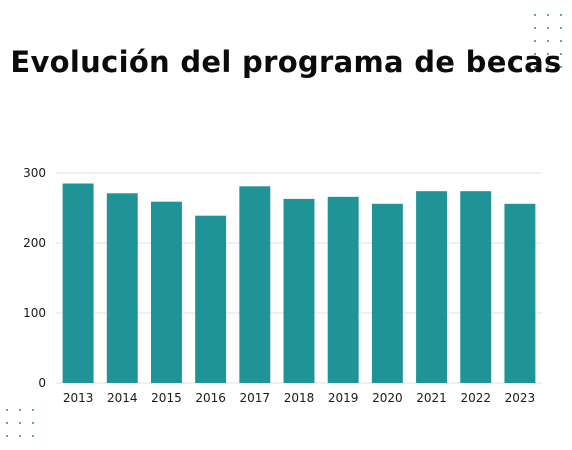  I want to click on bar-2014, so click(122, 288).